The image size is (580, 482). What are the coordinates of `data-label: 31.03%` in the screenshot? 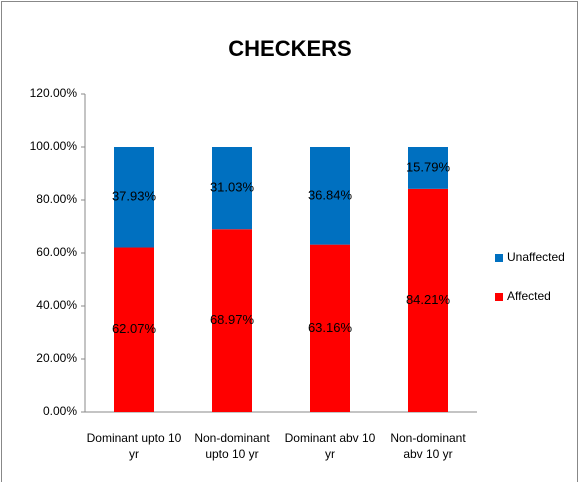 It's located at (232, 187).